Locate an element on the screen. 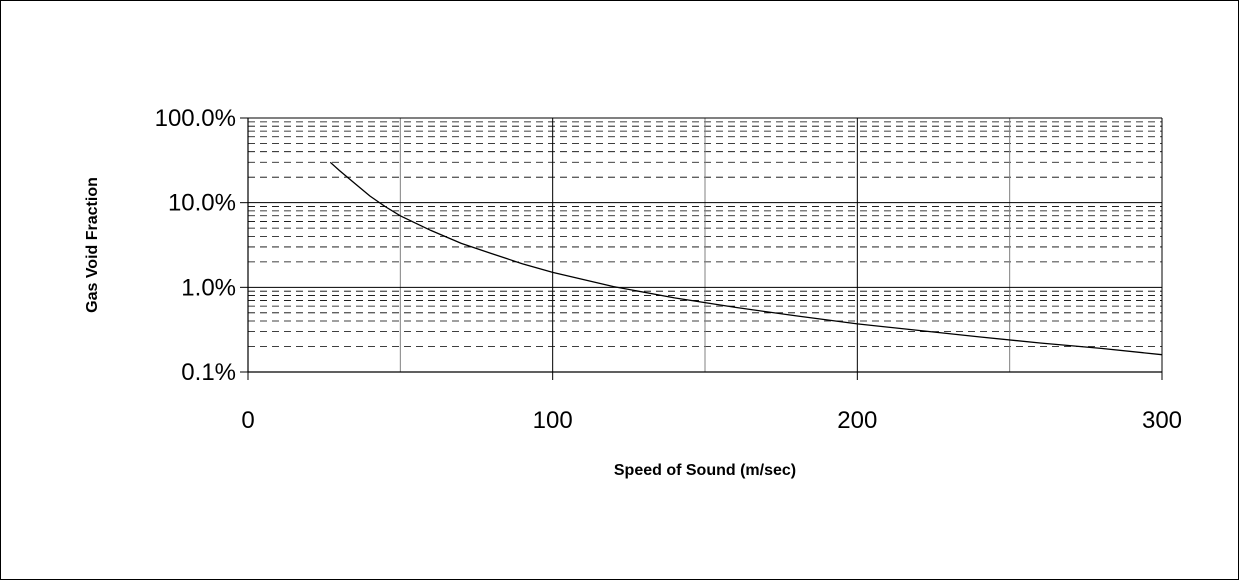 This screenshot has height=580, width=1239. y-tick-label: 100.0% is located at coordinates (195, 118).